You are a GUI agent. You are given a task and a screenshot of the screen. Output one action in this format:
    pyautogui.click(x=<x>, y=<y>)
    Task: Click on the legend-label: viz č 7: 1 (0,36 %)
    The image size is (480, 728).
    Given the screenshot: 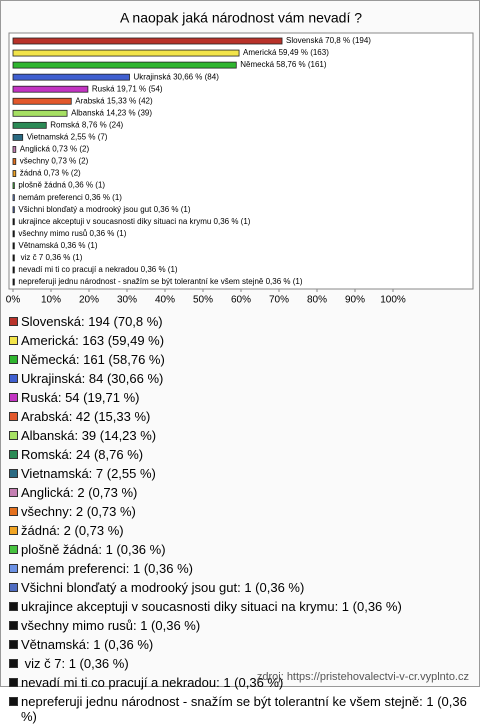 What is the action you would take?
    pyautogui.click(x=75, y=663)
    